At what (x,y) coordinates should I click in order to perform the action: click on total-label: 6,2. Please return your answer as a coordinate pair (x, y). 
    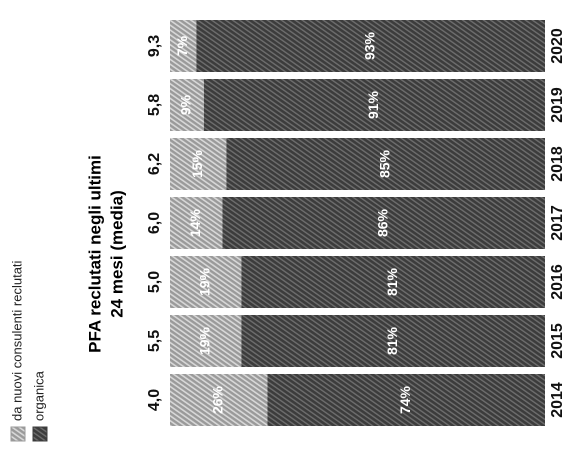
    Looking at the image, I should click on (154, 164).